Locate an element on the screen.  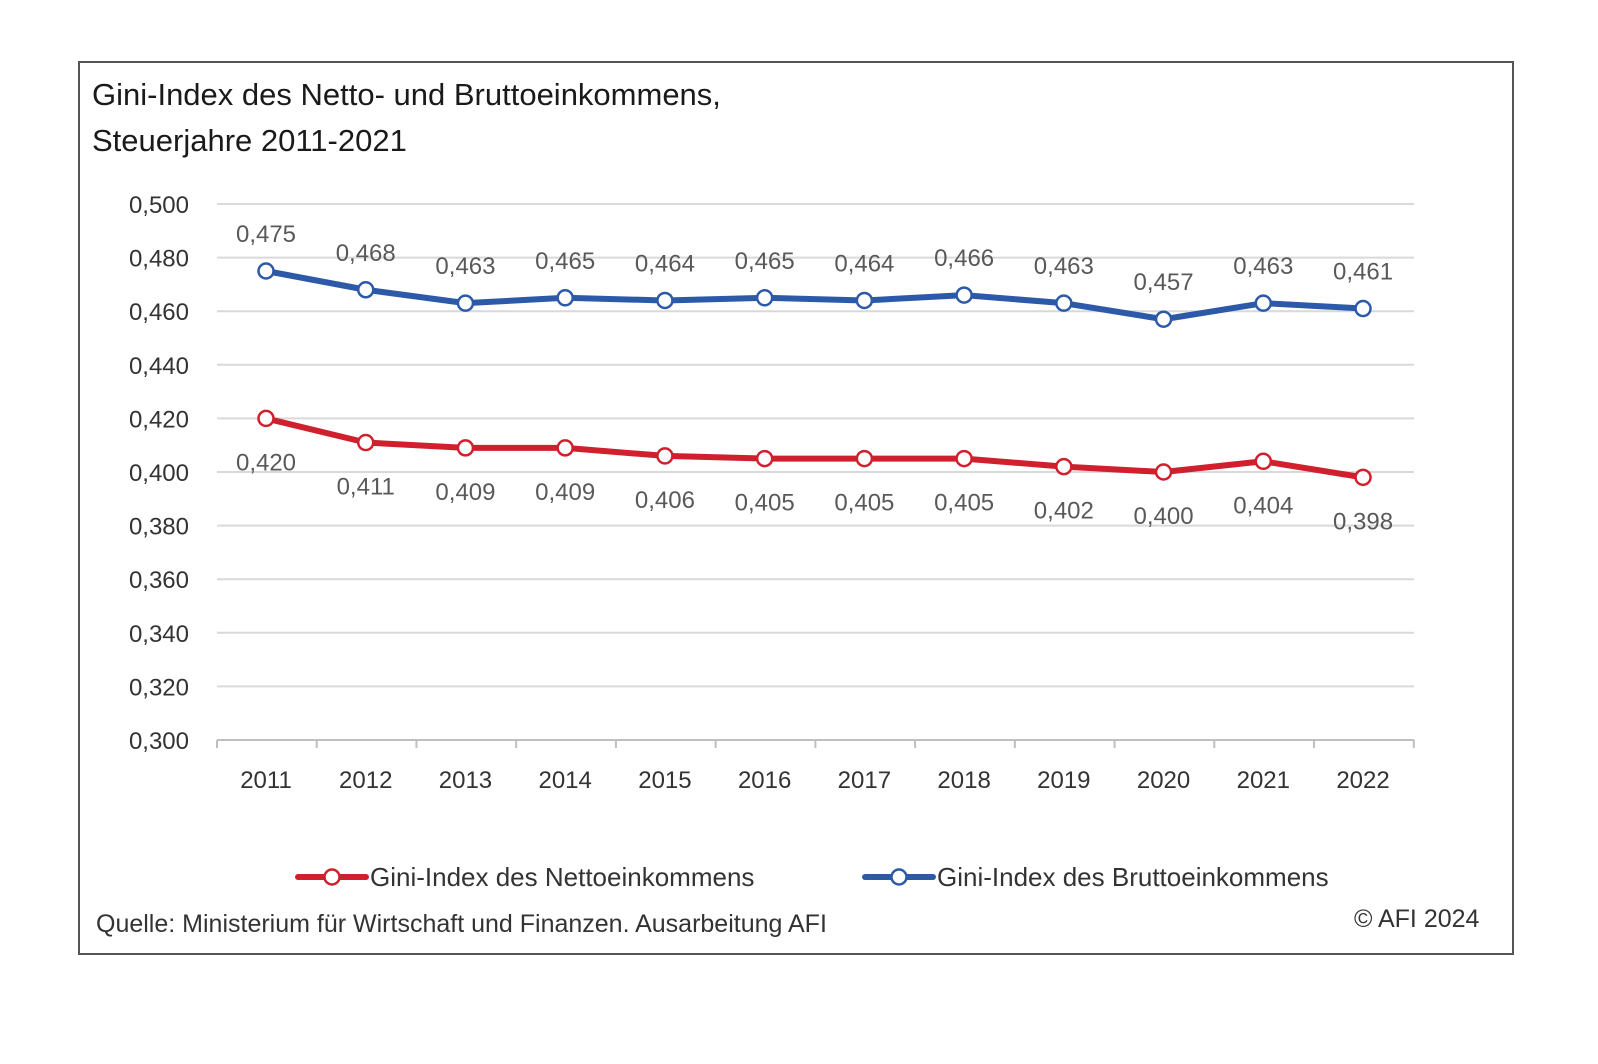
series-group is located at coordinates (814, 374).